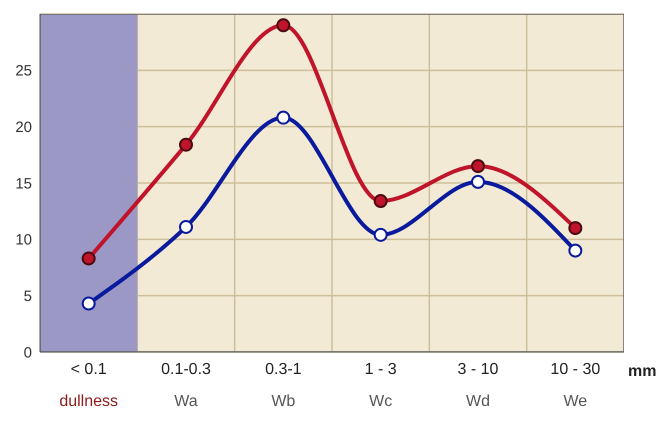 The width and height of the screenshot is (663, 421). What do you see at coordinates (283, 385) in the screenshot?
I see `x-tick-label: 0.3-1 Wb` at bounding box center [283, 385].